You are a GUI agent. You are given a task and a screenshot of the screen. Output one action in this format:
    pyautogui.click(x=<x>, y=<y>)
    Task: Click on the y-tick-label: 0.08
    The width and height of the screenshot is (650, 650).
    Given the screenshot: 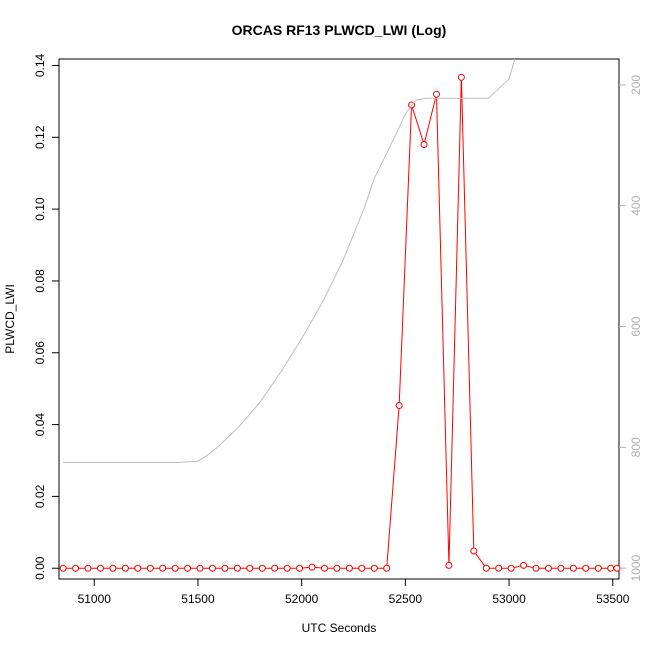 What is the action you would take?
    pyautogui.click(x=40, y=281)
    